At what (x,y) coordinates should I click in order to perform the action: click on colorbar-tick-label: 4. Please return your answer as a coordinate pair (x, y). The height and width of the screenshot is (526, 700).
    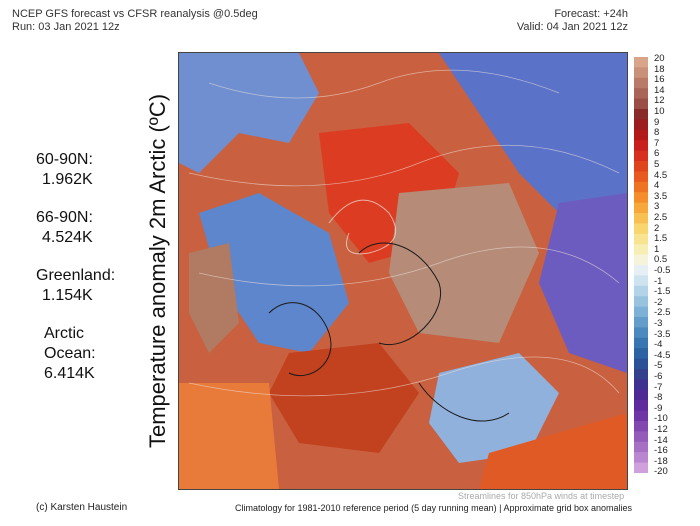
    Looking at the image, I should click on (657, 186).